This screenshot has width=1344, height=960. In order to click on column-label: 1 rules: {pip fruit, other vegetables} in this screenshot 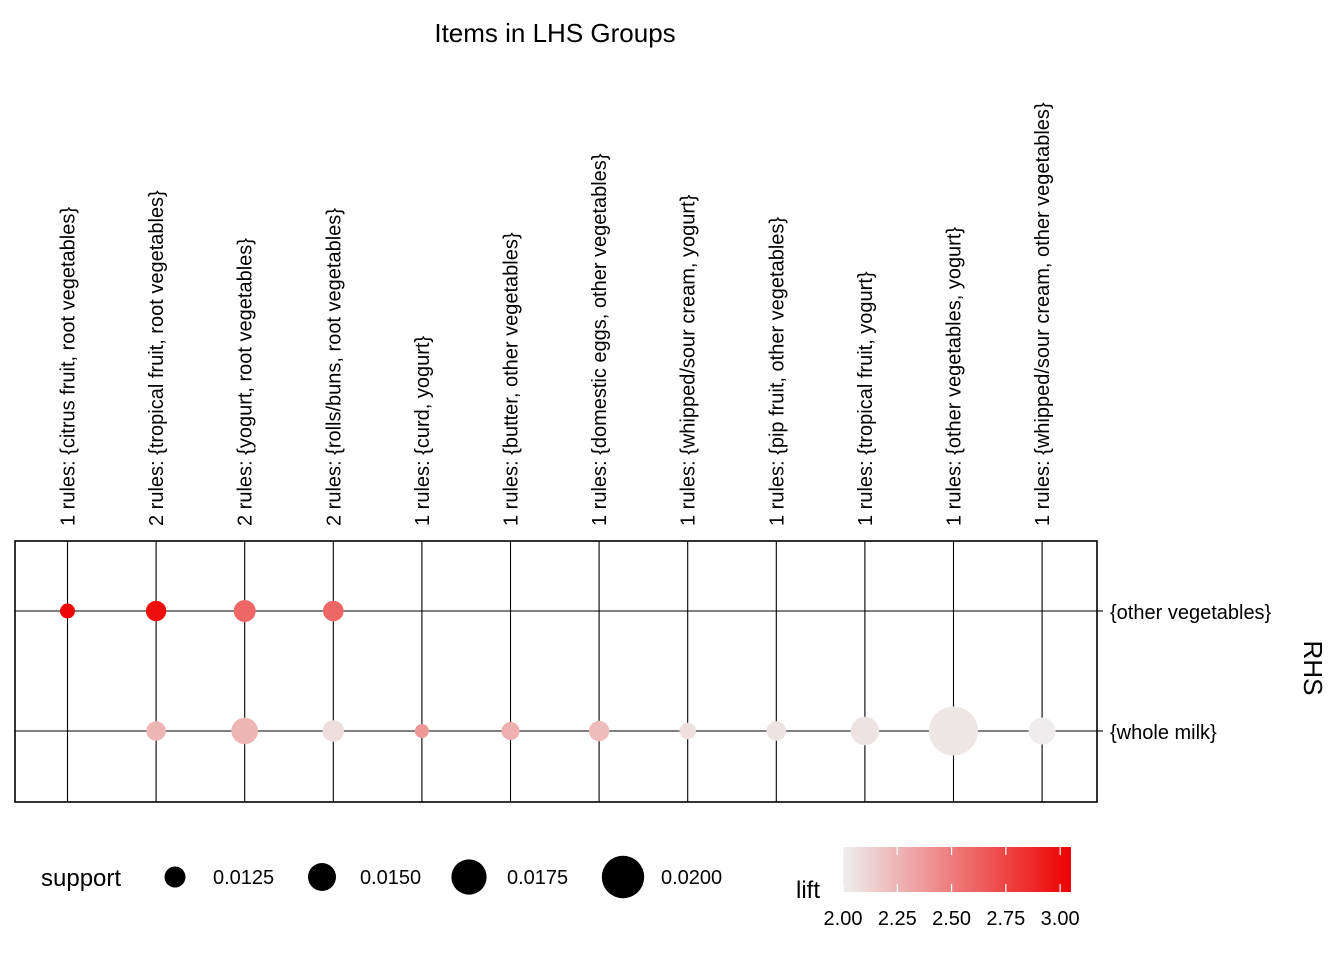, I will do `click(777, 371)`.